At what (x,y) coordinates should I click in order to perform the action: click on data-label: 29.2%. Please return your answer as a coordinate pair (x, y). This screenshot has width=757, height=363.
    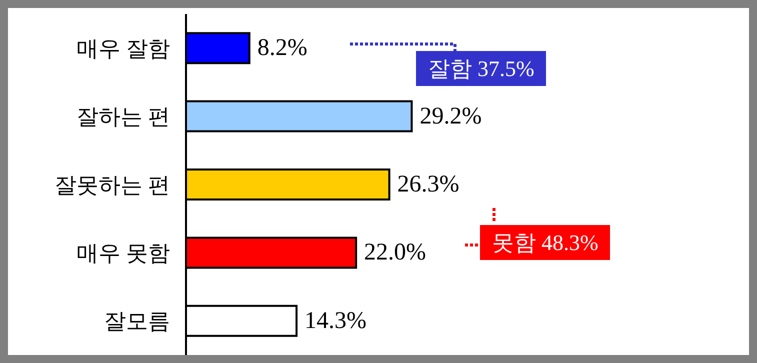
    Looking at the image, I should click on (451, 116).